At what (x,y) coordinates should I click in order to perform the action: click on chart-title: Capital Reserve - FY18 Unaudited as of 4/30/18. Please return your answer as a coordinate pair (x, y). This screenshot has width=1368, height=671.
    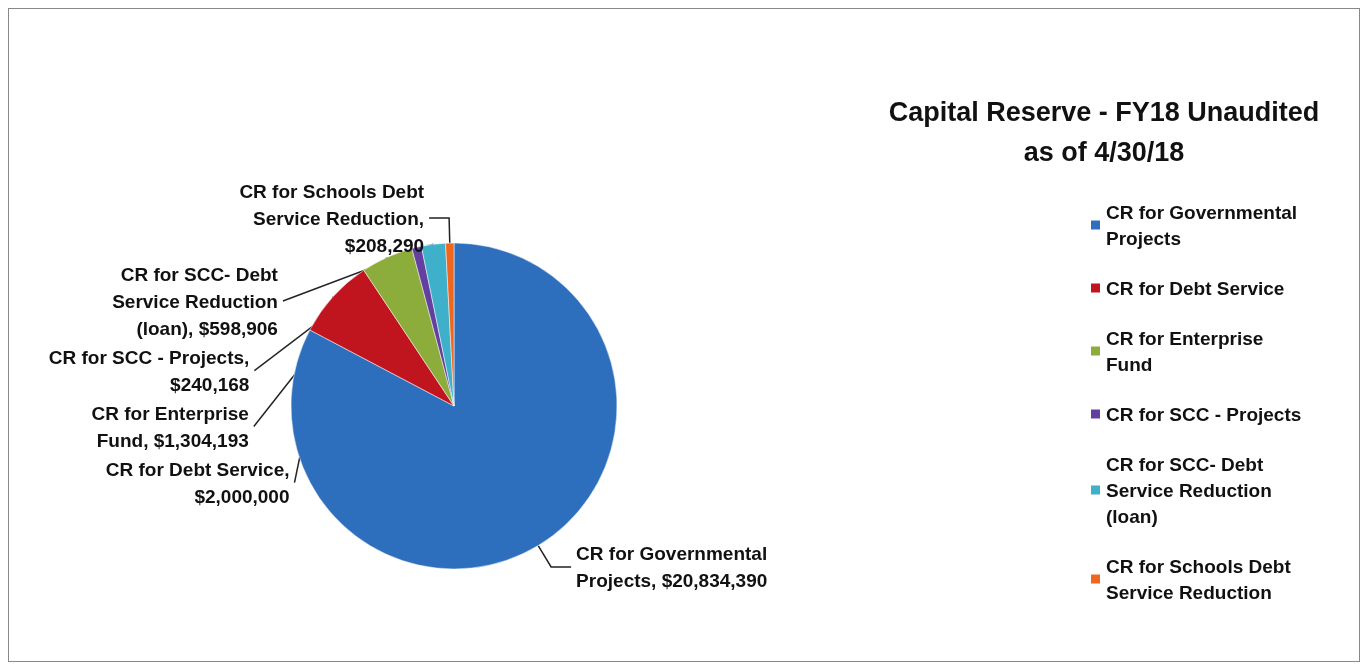
    Looking at the image, I should click on (1104, 132).